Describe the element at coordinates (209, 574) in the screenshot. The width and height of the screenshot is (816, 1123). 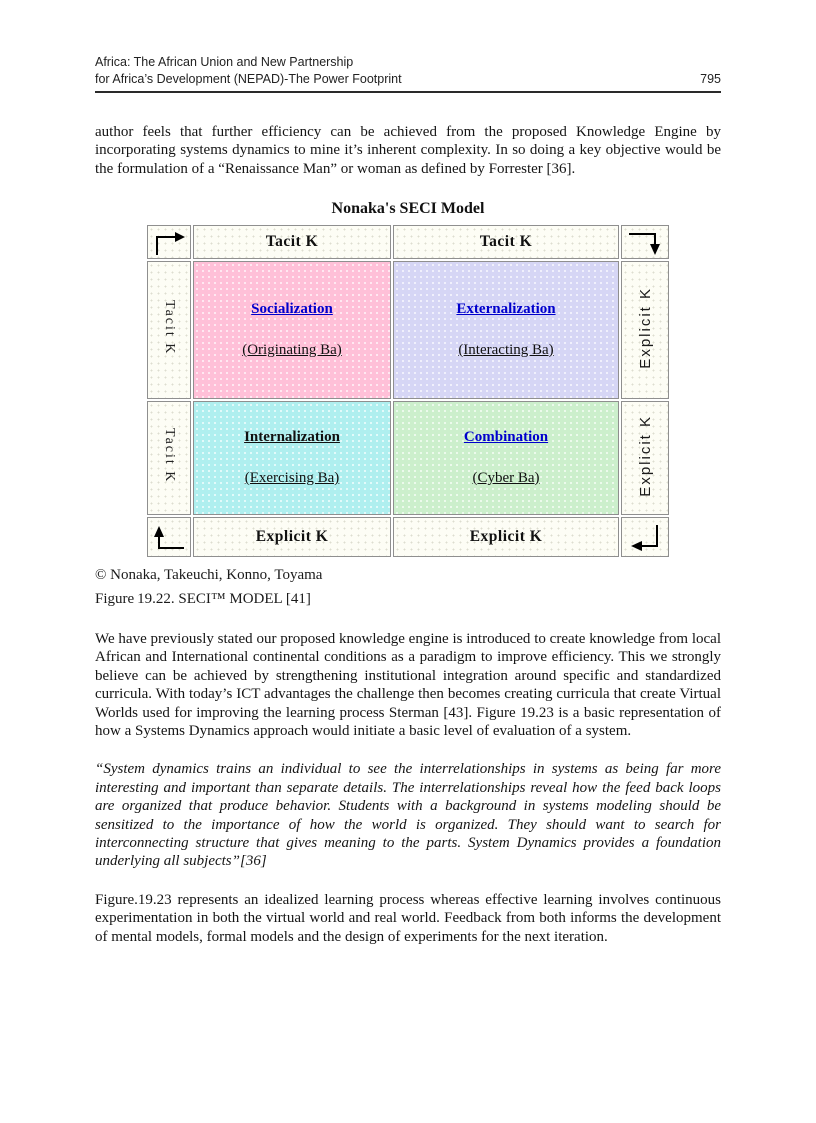
I see `figure-copyright: © Nonaka, Takeuchi, Konno, Toyama` at that location.